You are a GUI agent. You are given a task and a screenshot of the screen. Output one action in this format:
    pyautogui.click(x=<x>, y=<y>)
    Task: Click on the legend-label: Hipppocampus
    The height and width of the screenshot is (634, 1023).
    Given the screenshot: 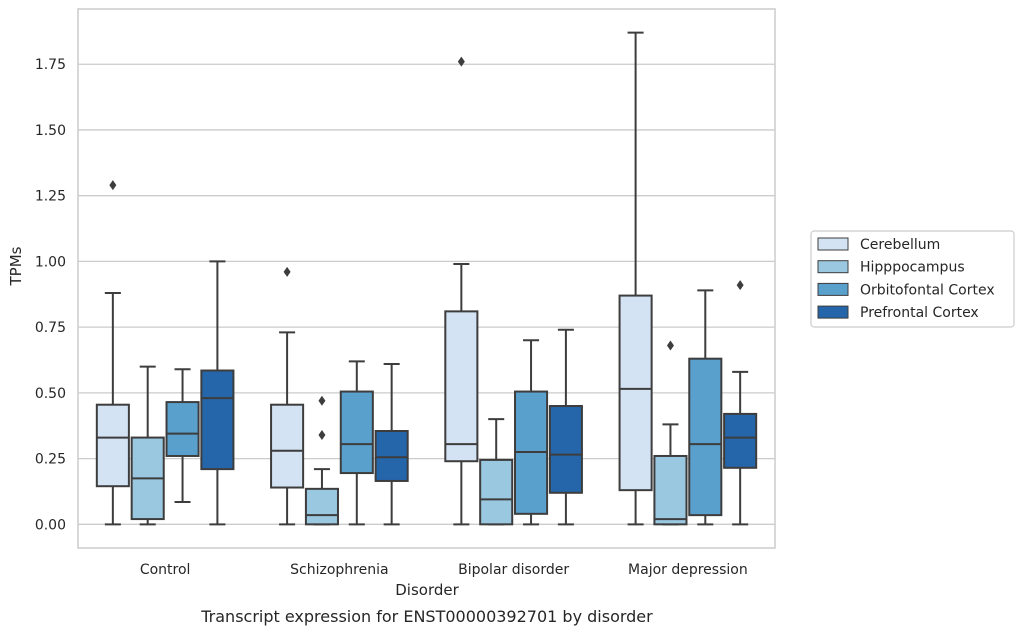 What is the action you would take?
    pyautogui.click(x=912, y=268)
    